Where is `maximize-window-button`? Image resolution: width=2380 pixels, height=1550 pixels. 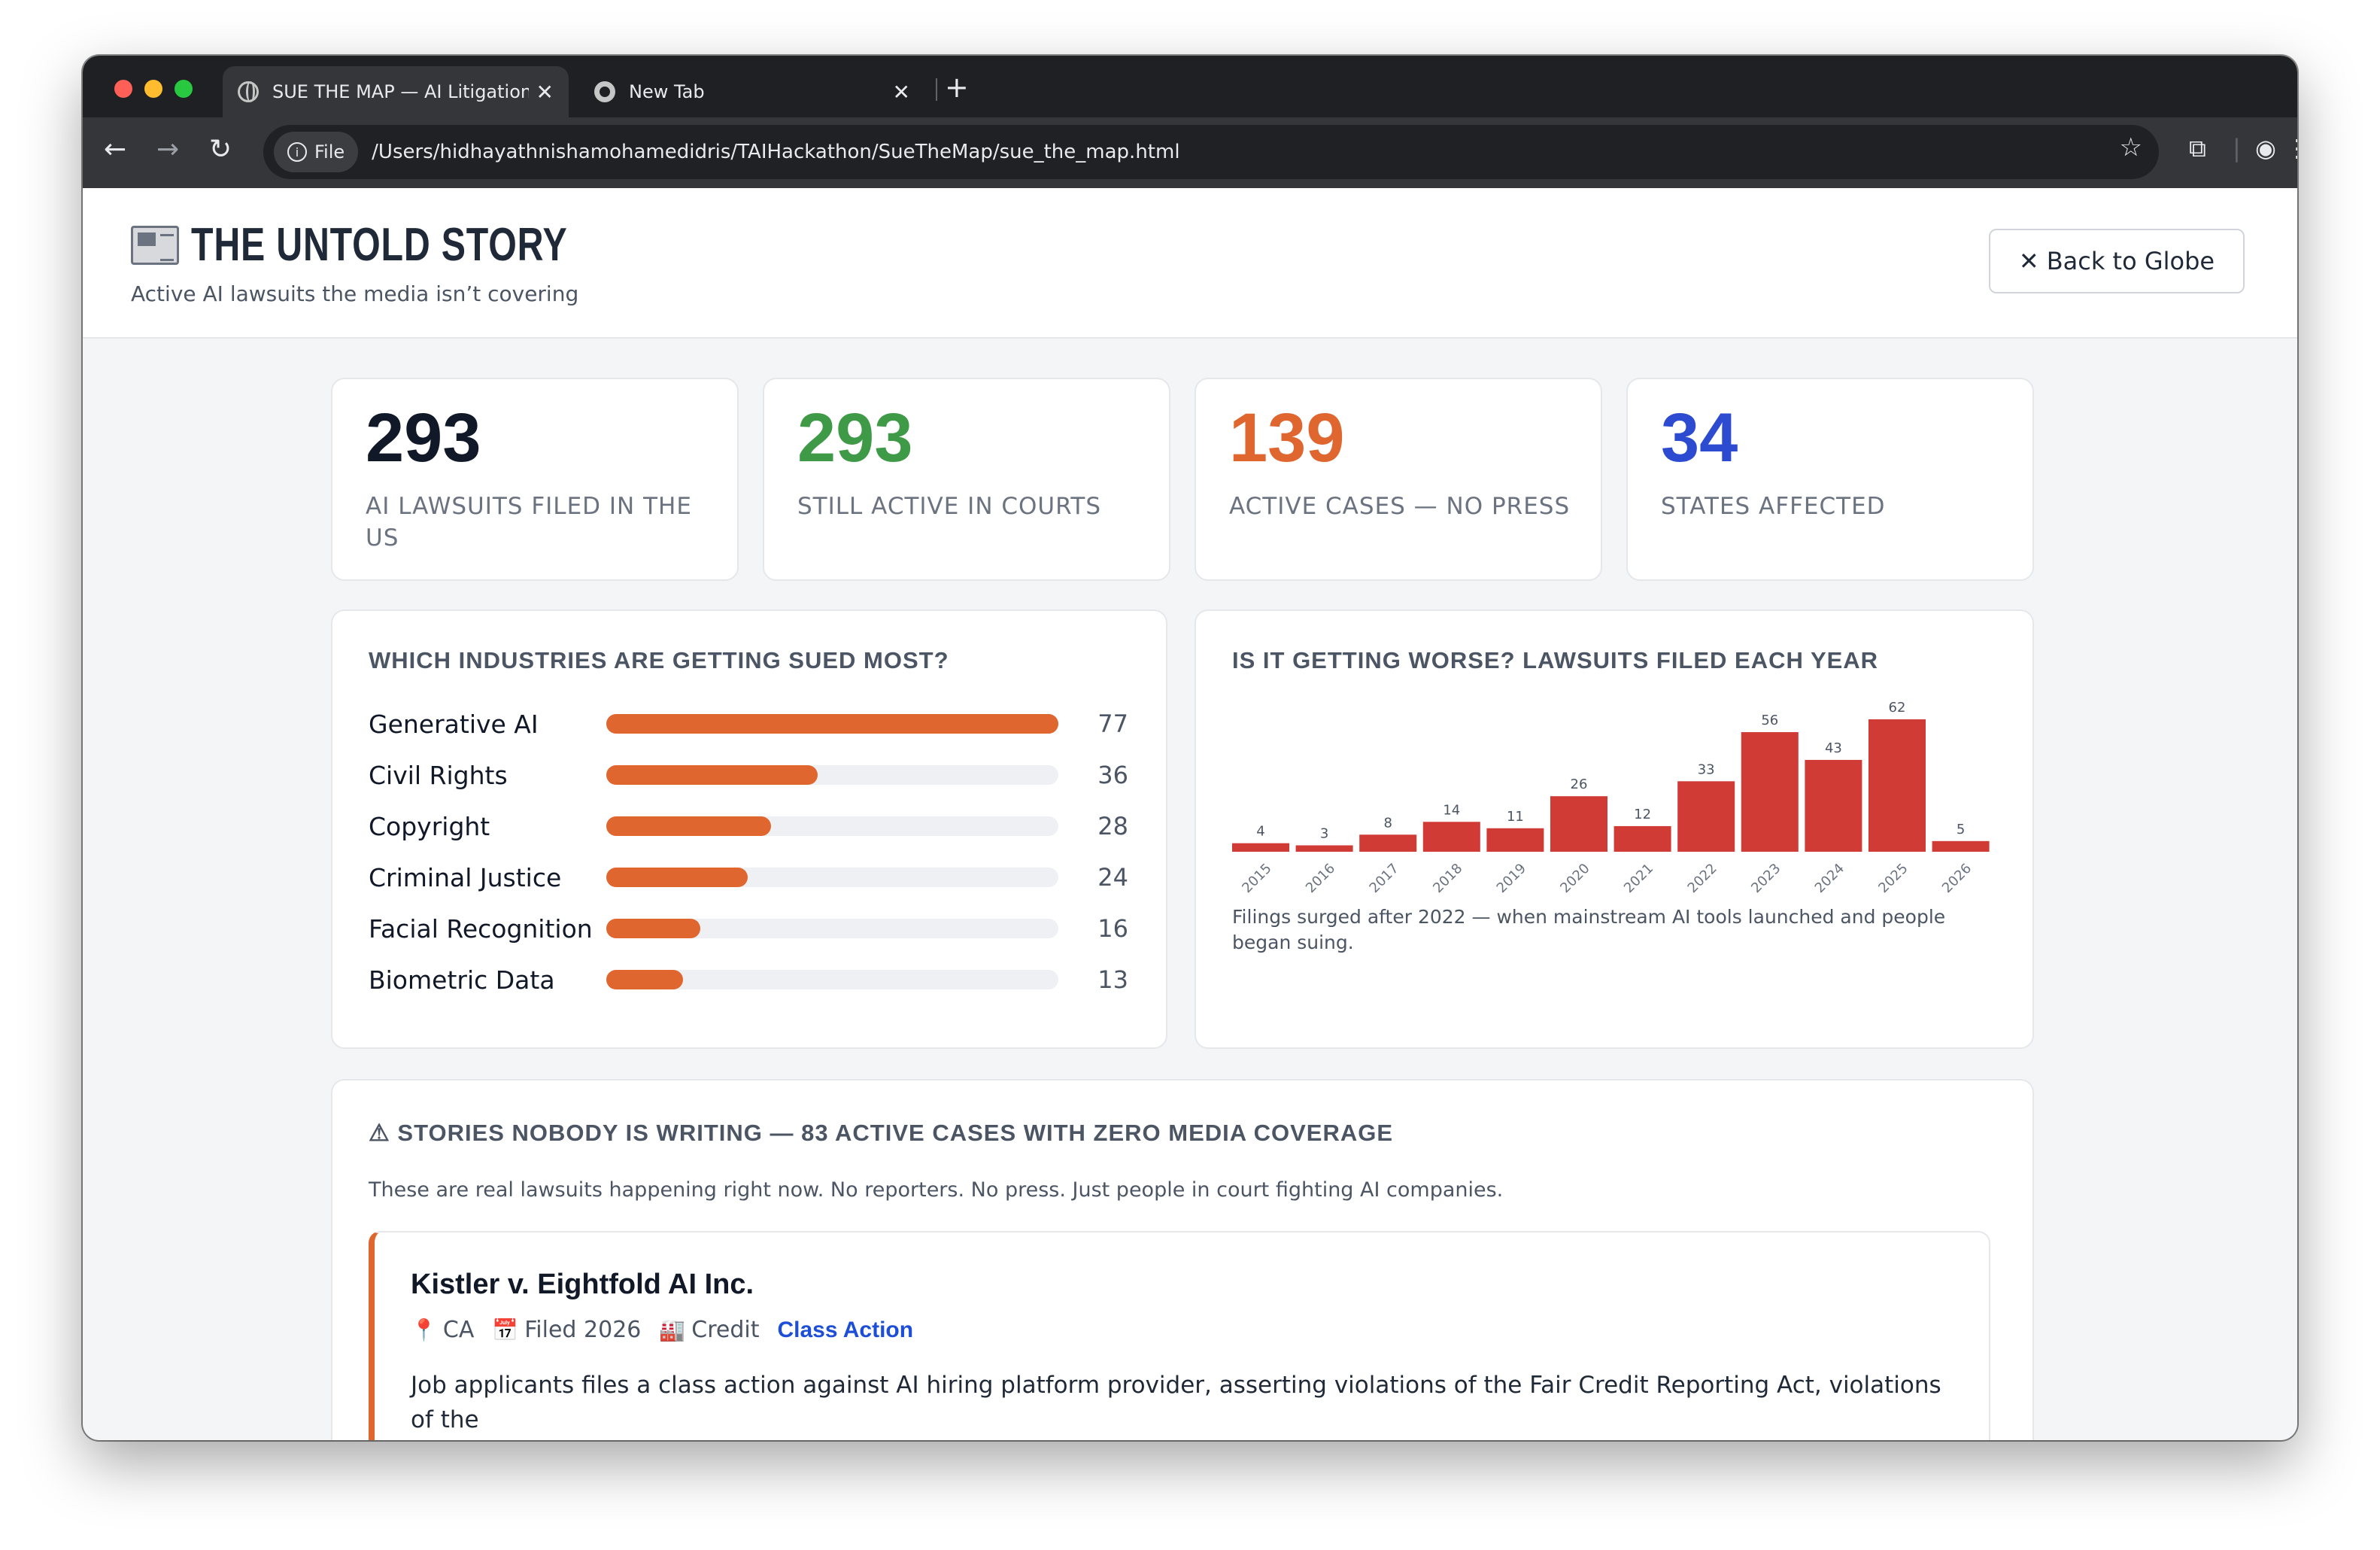
maximize-window-button is located at coordinates (184, 89).